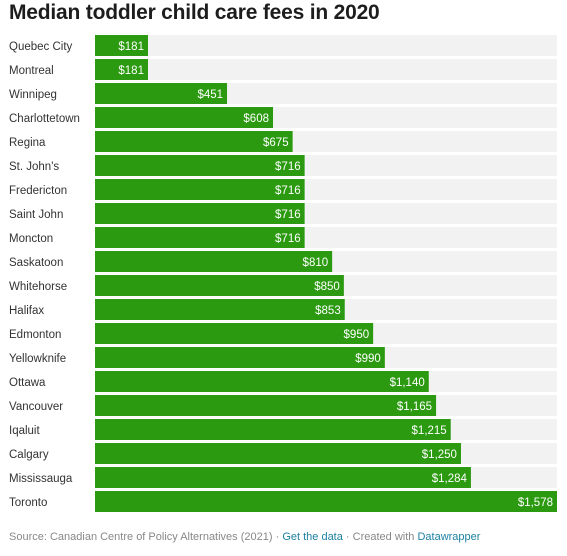  Describe the element at coordinates (36, 263) in the screenshot. I see `category-label: Saskatoon` at that location.